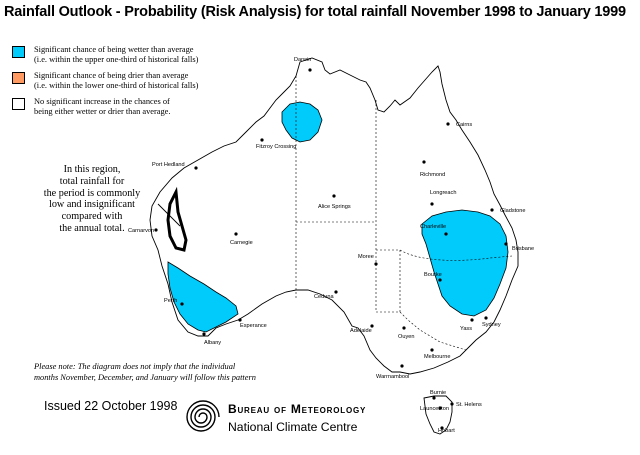 The height and width of the screenshot is (455, 640). I want to click on town-label-richmond: Richmond, so click(432, 175).